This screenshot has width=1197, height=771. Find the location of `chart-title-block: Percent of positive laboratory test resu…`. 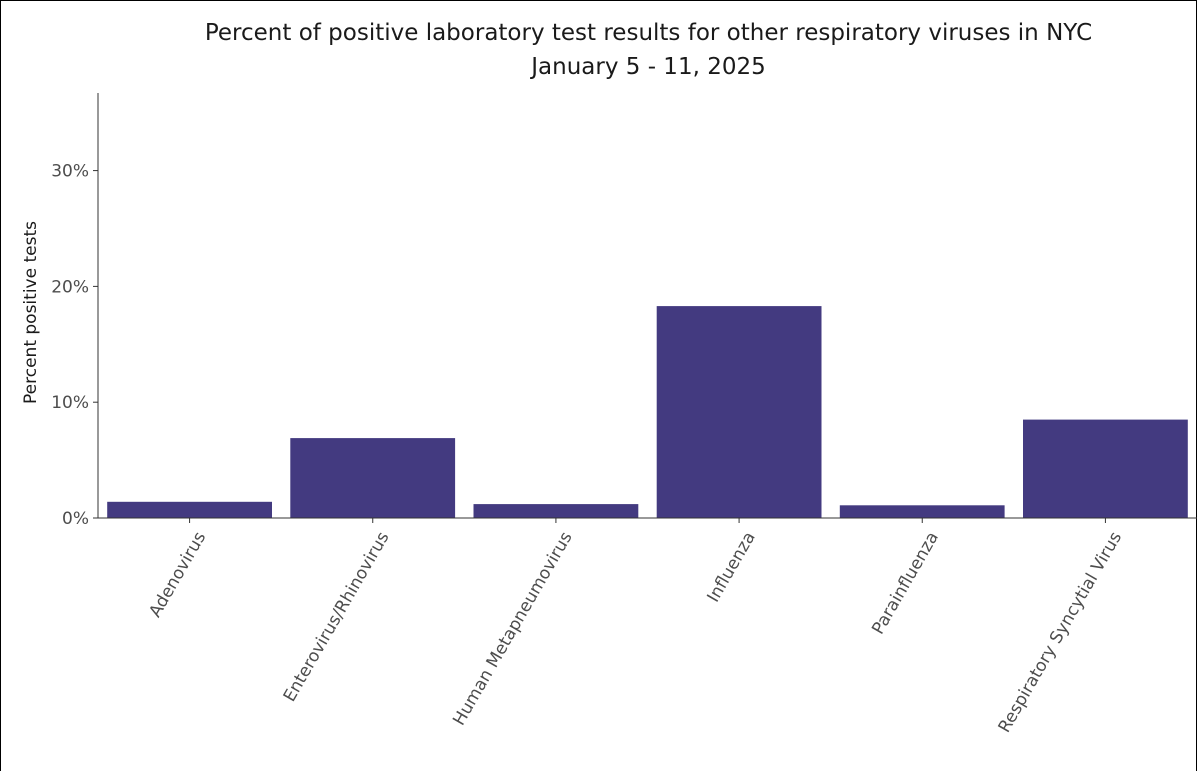

chart-title-block: Percent of positive laboratory test resu… is located at coordinates (648, 50).